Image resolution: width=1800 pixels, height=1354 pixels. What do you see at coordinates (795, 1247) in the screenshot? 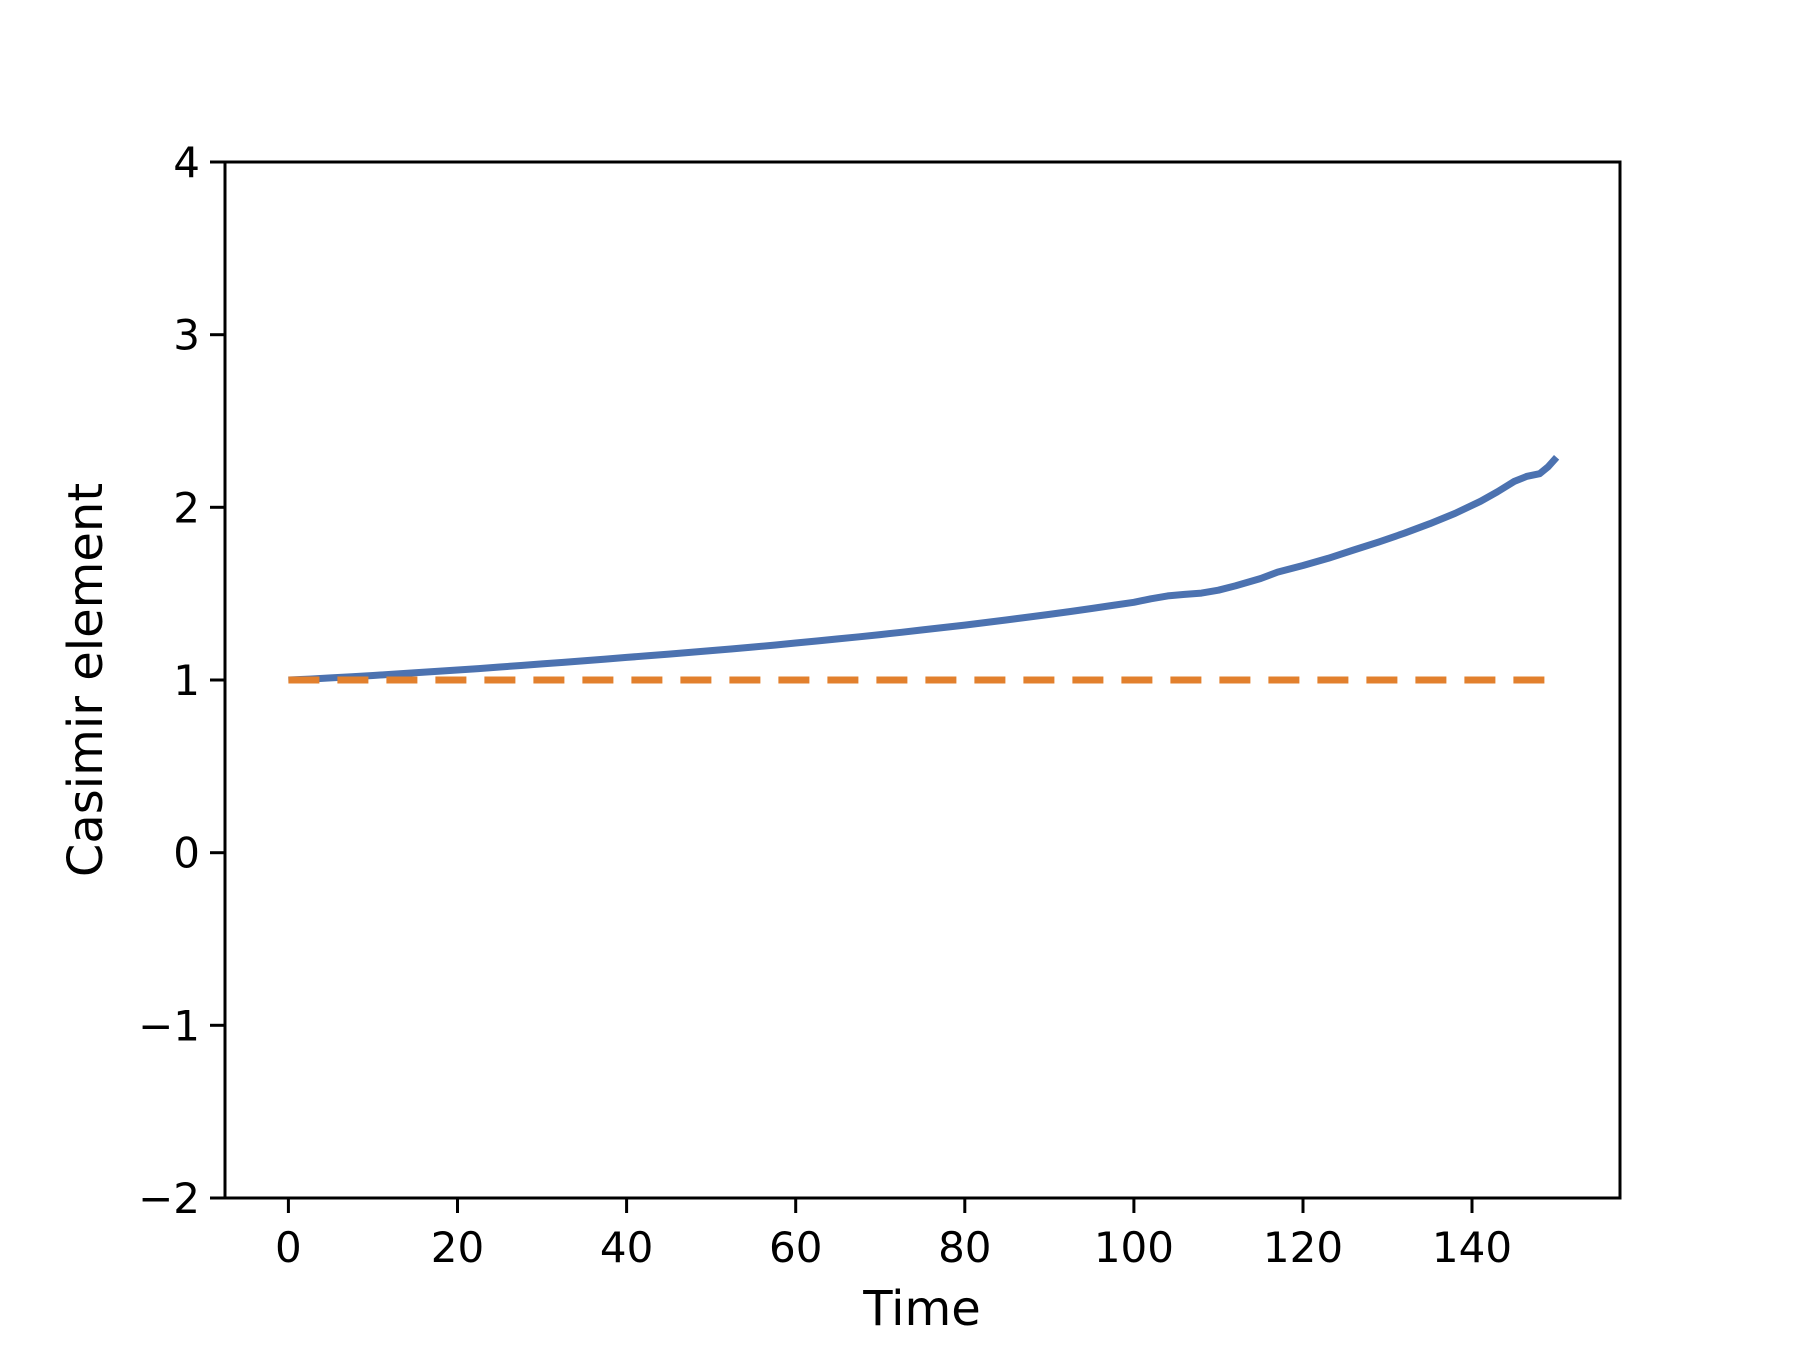
I see `x-tick-label: 60` at bounding box center [795, 1247].